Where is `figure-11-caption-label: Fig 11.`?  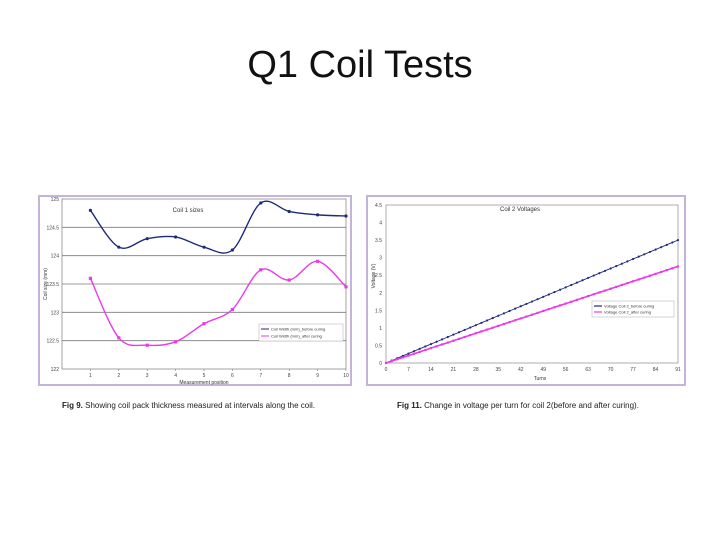
figure-11-caption-label: Fig 11. is located at coordinates (409, 405).